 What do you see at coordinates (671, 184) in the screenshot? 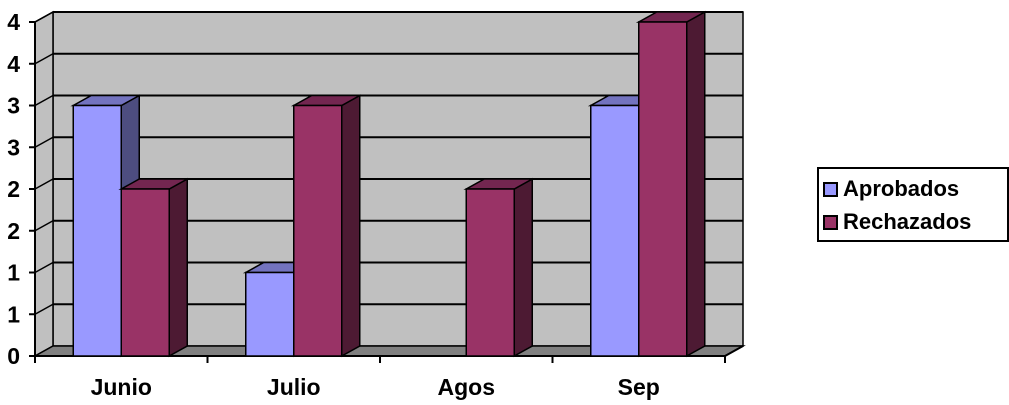
I see `bar-rechazados-sep` at bounding box center [671, 184].